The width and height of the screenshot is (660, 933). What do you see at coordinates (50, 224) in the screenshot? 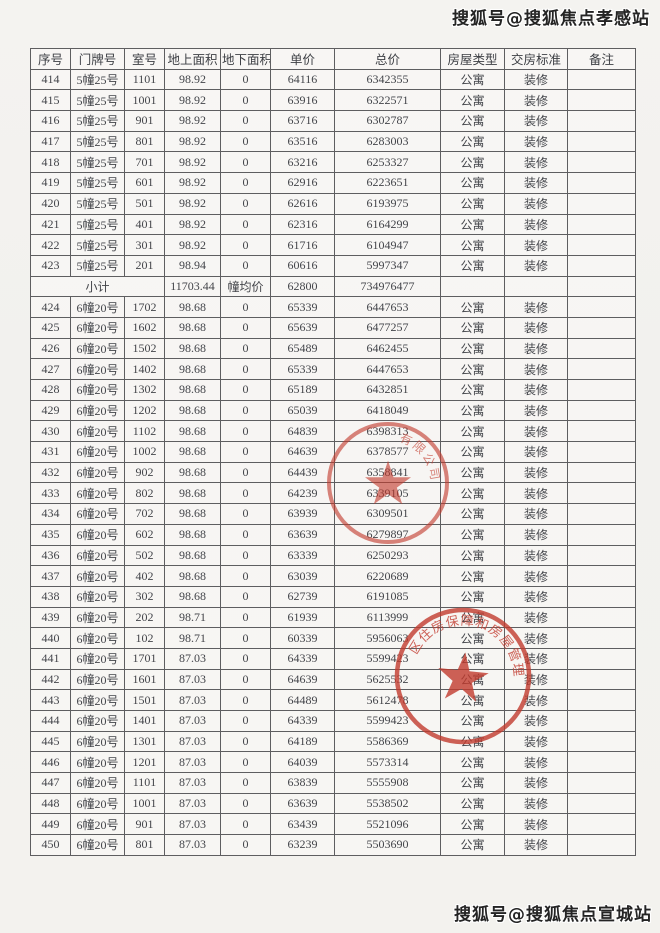
I see `table-cell: 421` at bounding box center [50, 224].